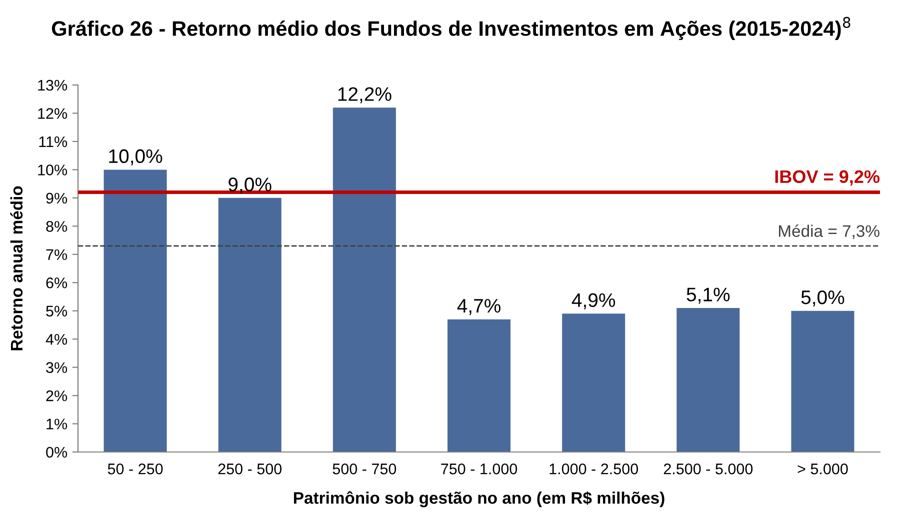  What do you see at coordinates (365, 95) in the screenshot?
I see `data-label: 12,2%` at bounding box center [365, 95].